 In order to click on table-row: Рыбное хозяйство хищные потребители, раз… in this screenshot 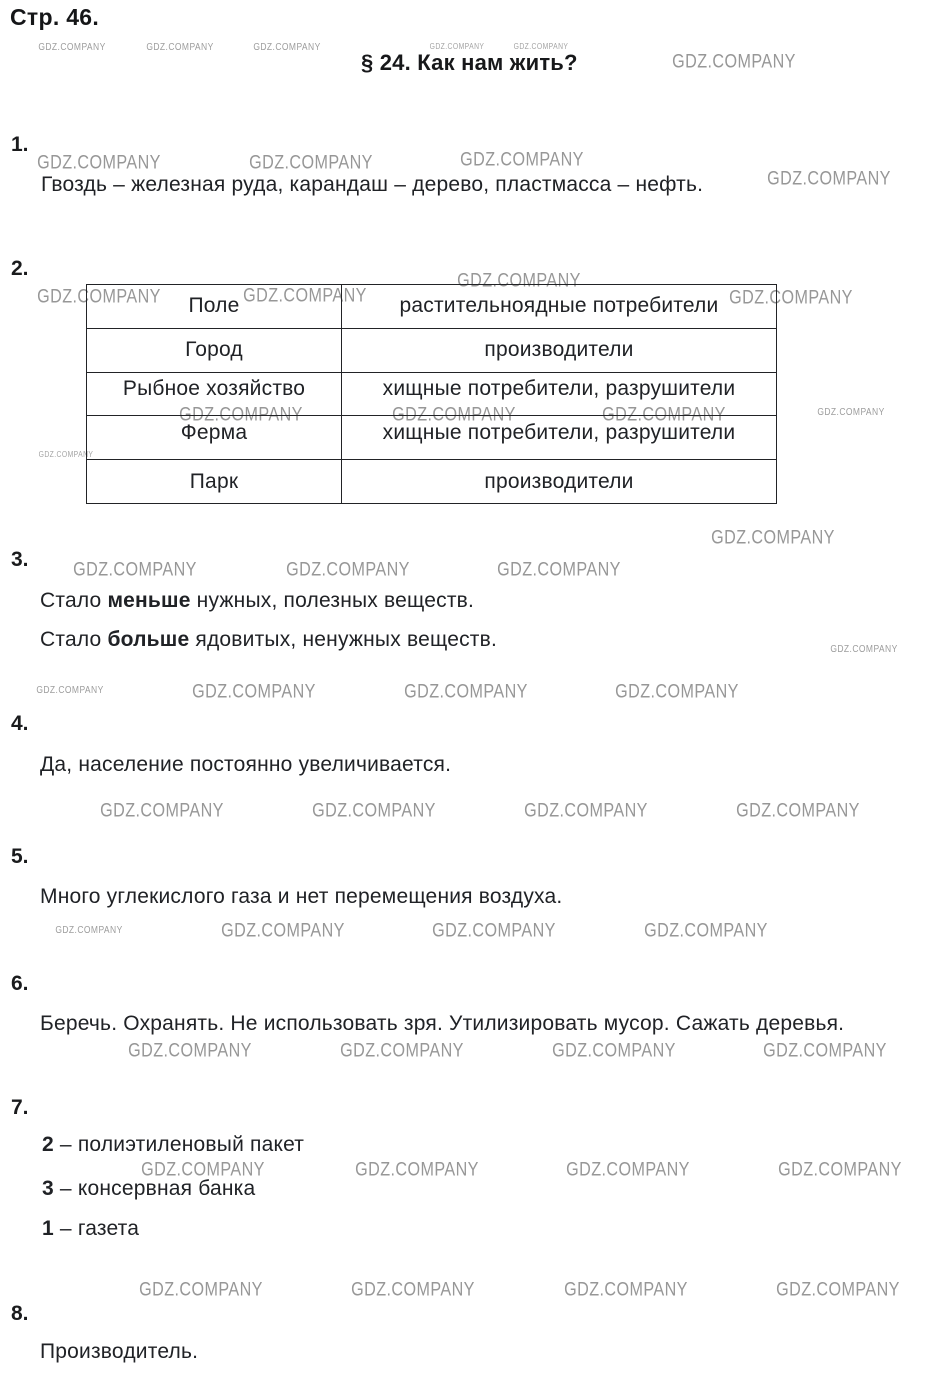, I will do `click(431, 394)`.